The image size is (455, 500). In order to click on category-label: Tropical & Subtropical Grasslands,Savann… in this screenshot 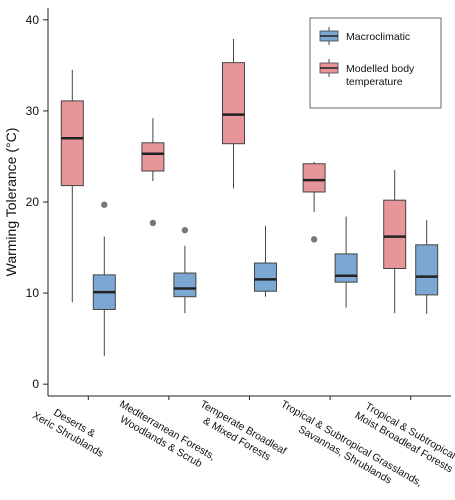, I will do `click(352, 443)`.